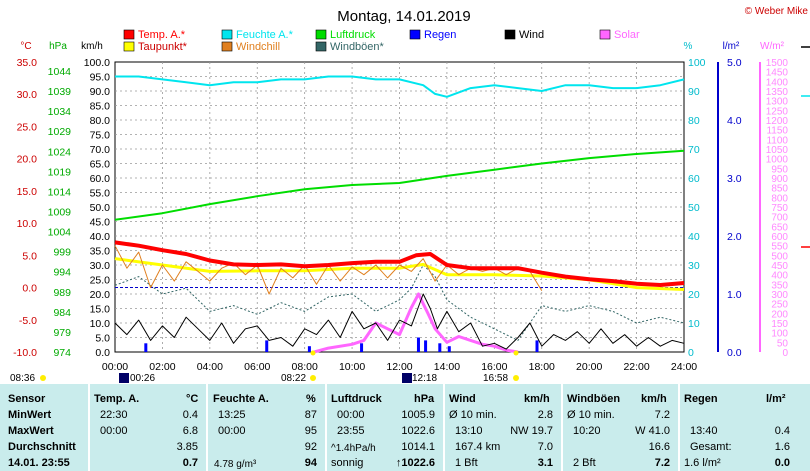 The width and height of the screenshot is (810, 471). What do you see at coordinates (162, 367) in the screenshot?
I see `x-tick-label: 02:00` at bounding box center [162, 367].